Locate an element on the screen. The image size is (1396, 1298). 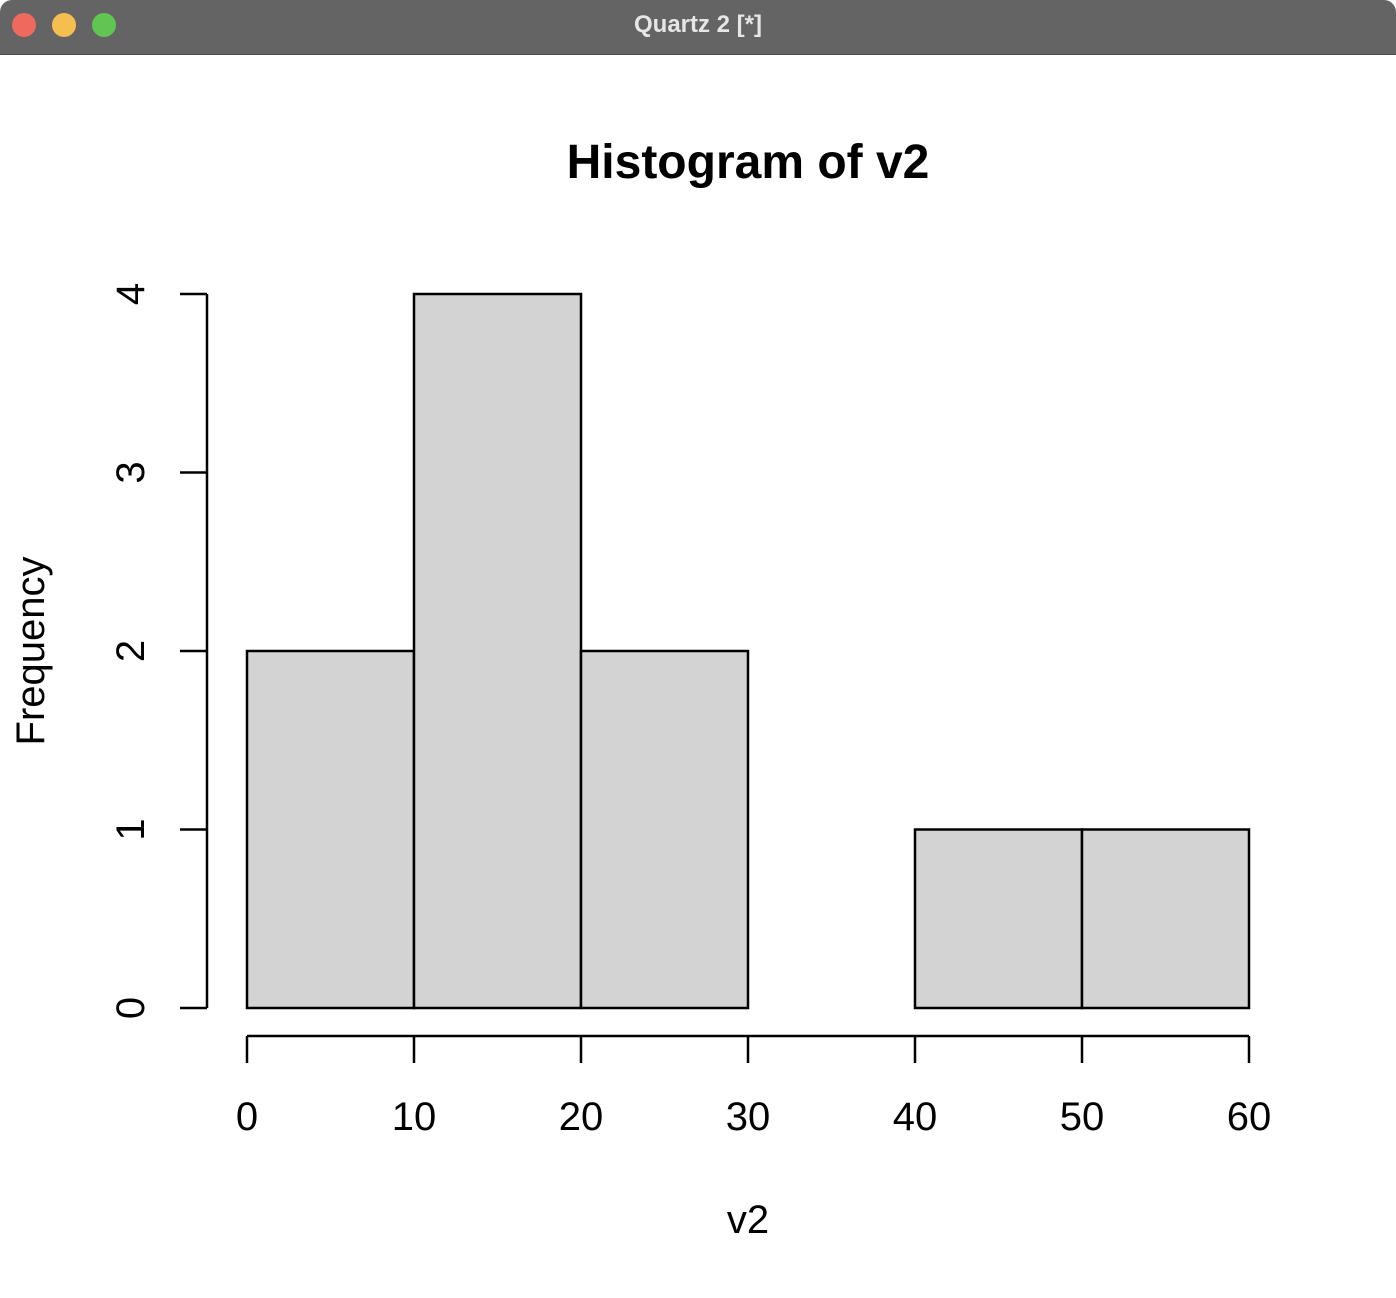
x-axis: 0 10 20 30 40 50 60 is located at coordinates (754, 1086).